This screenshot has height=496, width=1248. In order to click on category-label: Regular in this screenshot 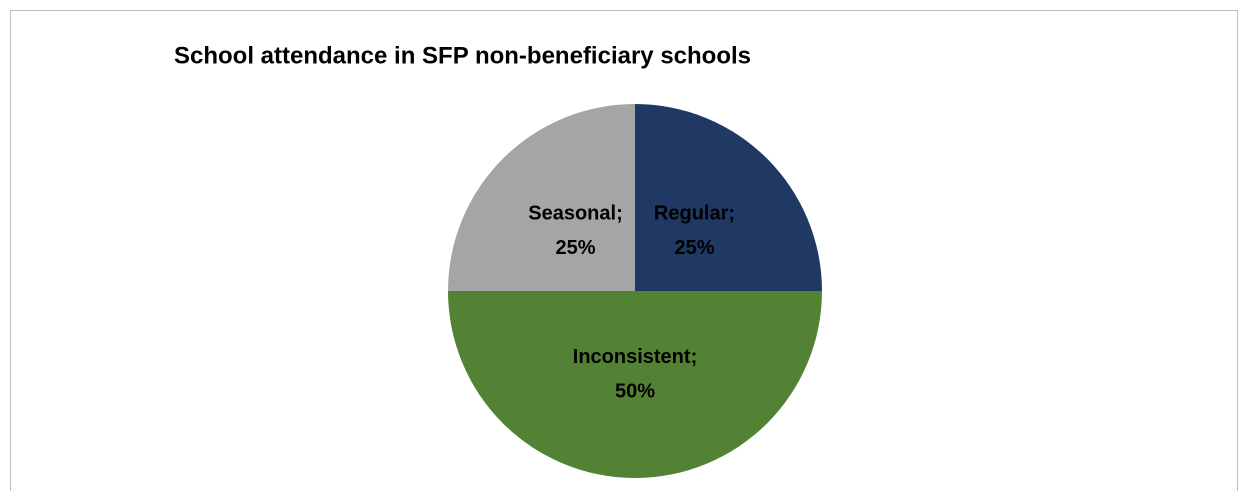, I will do `click(691, 214)`.